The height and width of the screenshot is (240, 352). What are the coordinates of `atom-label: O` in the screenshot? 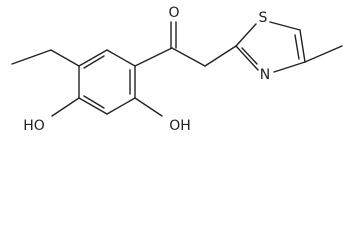 It's located at (173, 13).